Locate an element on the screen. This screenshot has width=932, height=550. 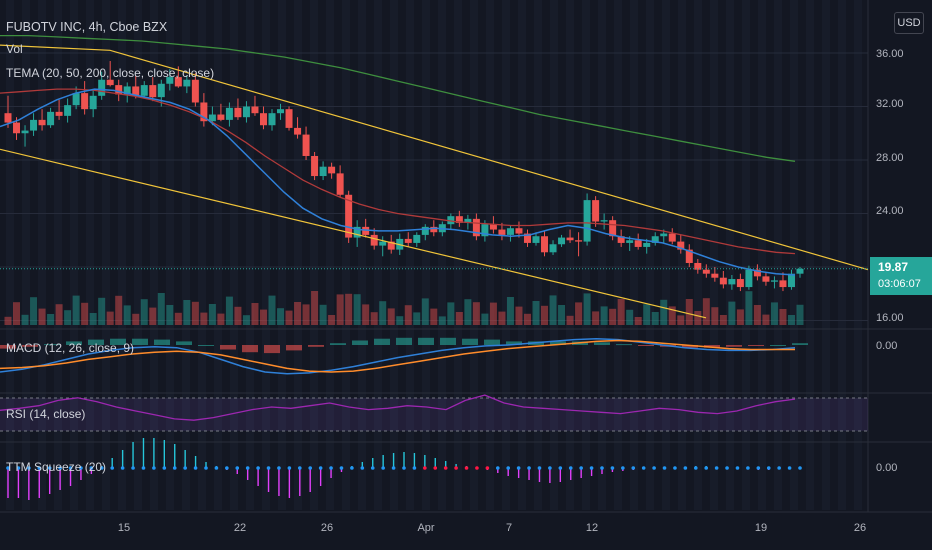
macd-label: MACD (12, 26, close, 9) is located at coordinates (70, 348).